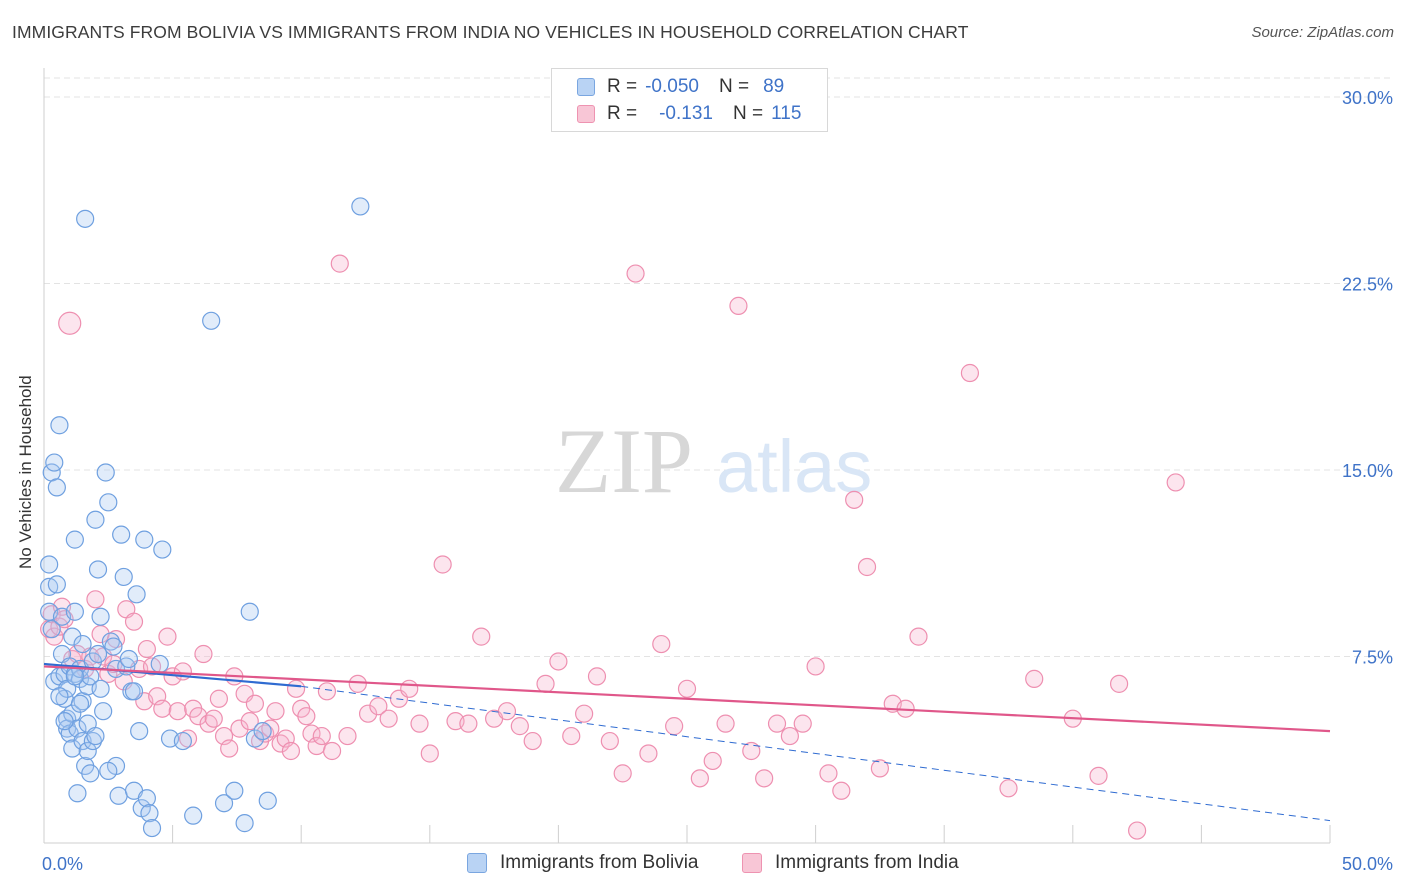  What do you see at coordinates (1322, 32) in the screenshot?
I see `source-credit: Source: ZipAtlas.com` at bounding box center [1322, 32].